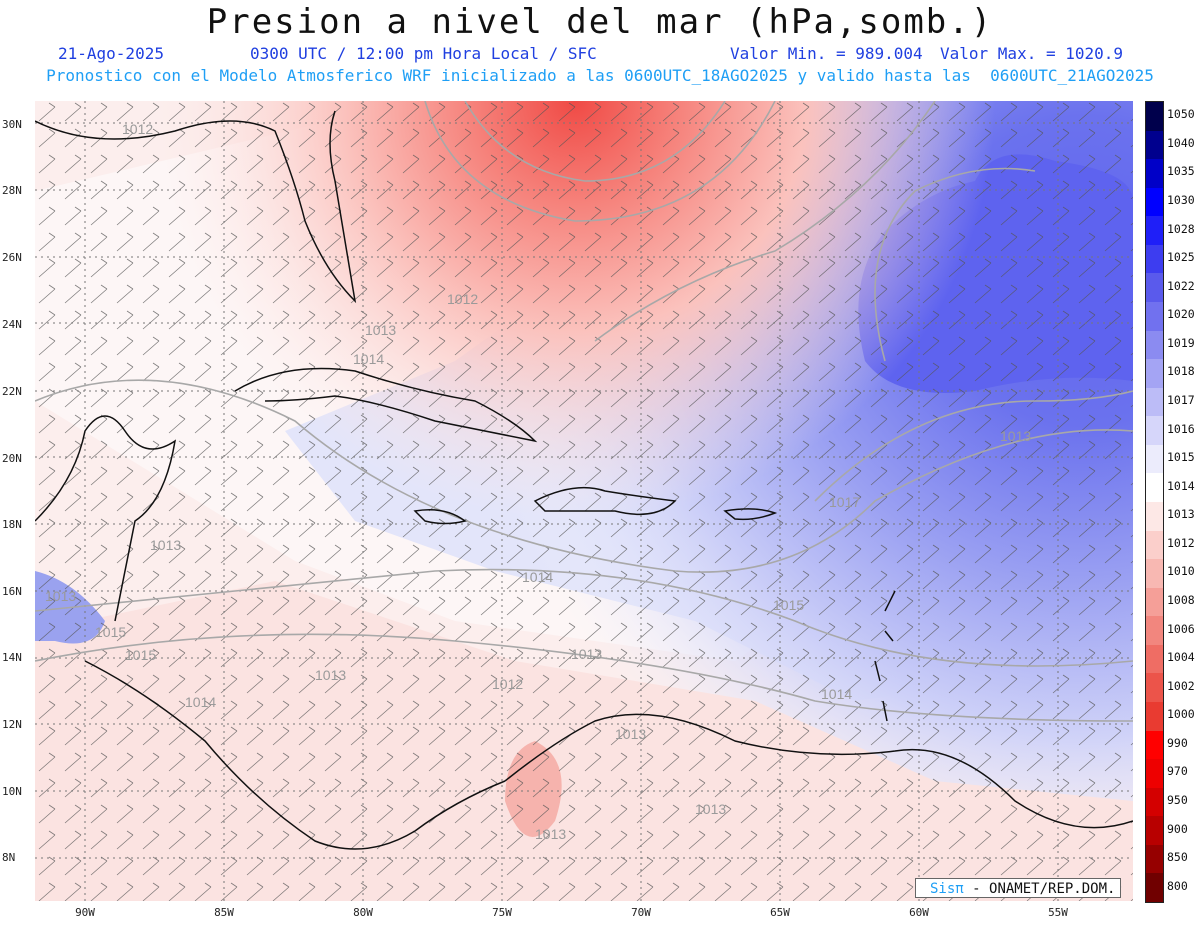 Image resolution: width=1200 pixels, height=927 pixels. I want to click on credit-org: - ONAMET/REP.DOM., so click(1044, 889).